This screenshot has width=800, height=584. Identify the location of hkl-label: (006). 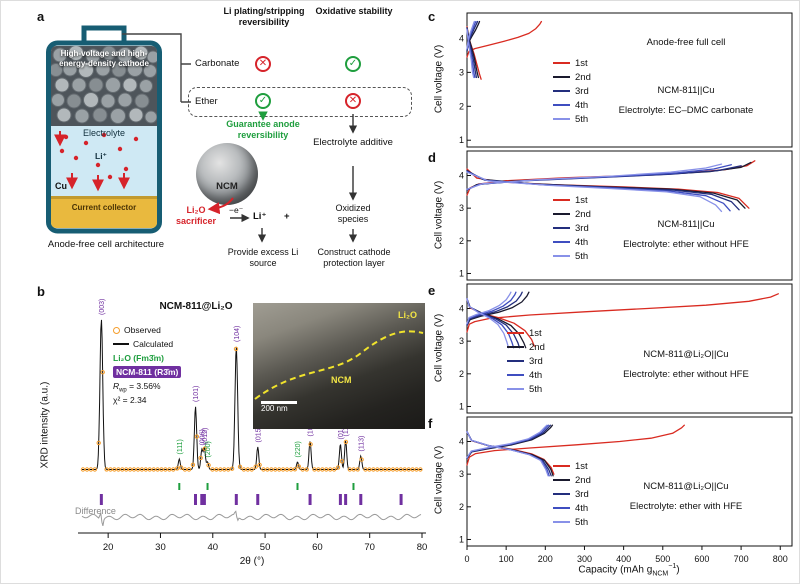
(202, 437).